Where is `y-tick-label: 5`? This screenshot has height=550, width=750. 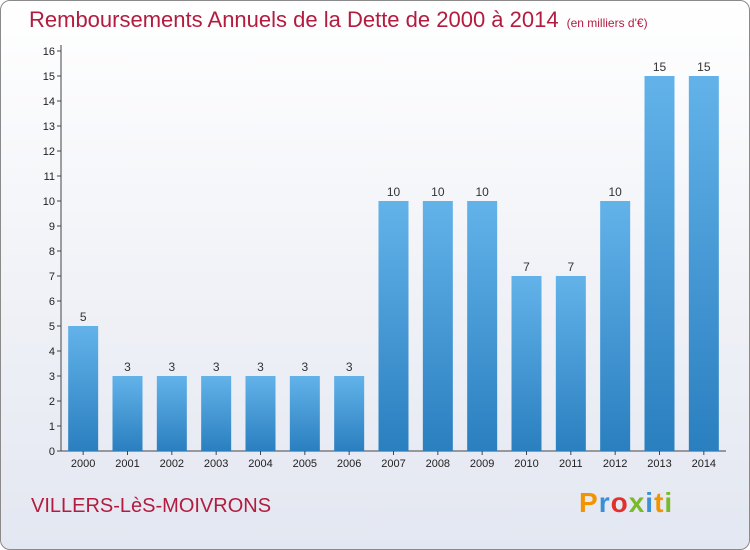
y-tick-label: 5 is located at coordinates (52, 327).